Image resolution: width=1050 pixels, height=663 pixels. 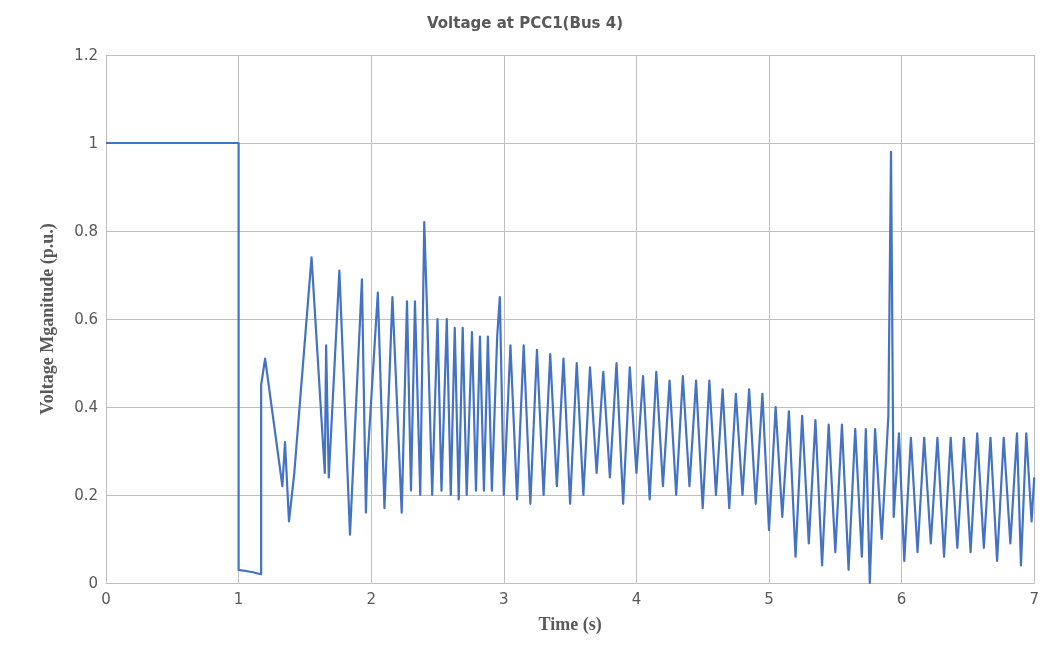 What do you see at coordinates (86, 495) in the screenshot?
I see `y-tick-label: 0.2` at bounding box center [86, 495].